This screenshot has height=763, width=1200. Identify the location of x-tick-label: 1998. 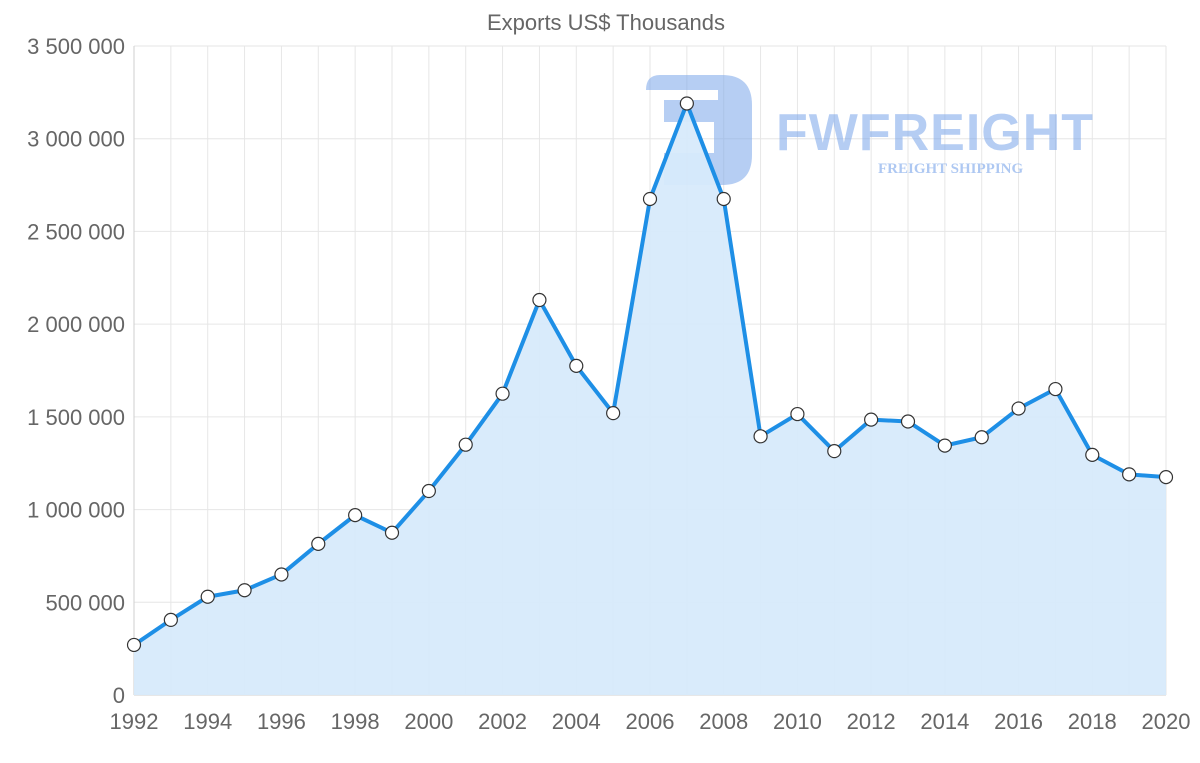
(355, 721).